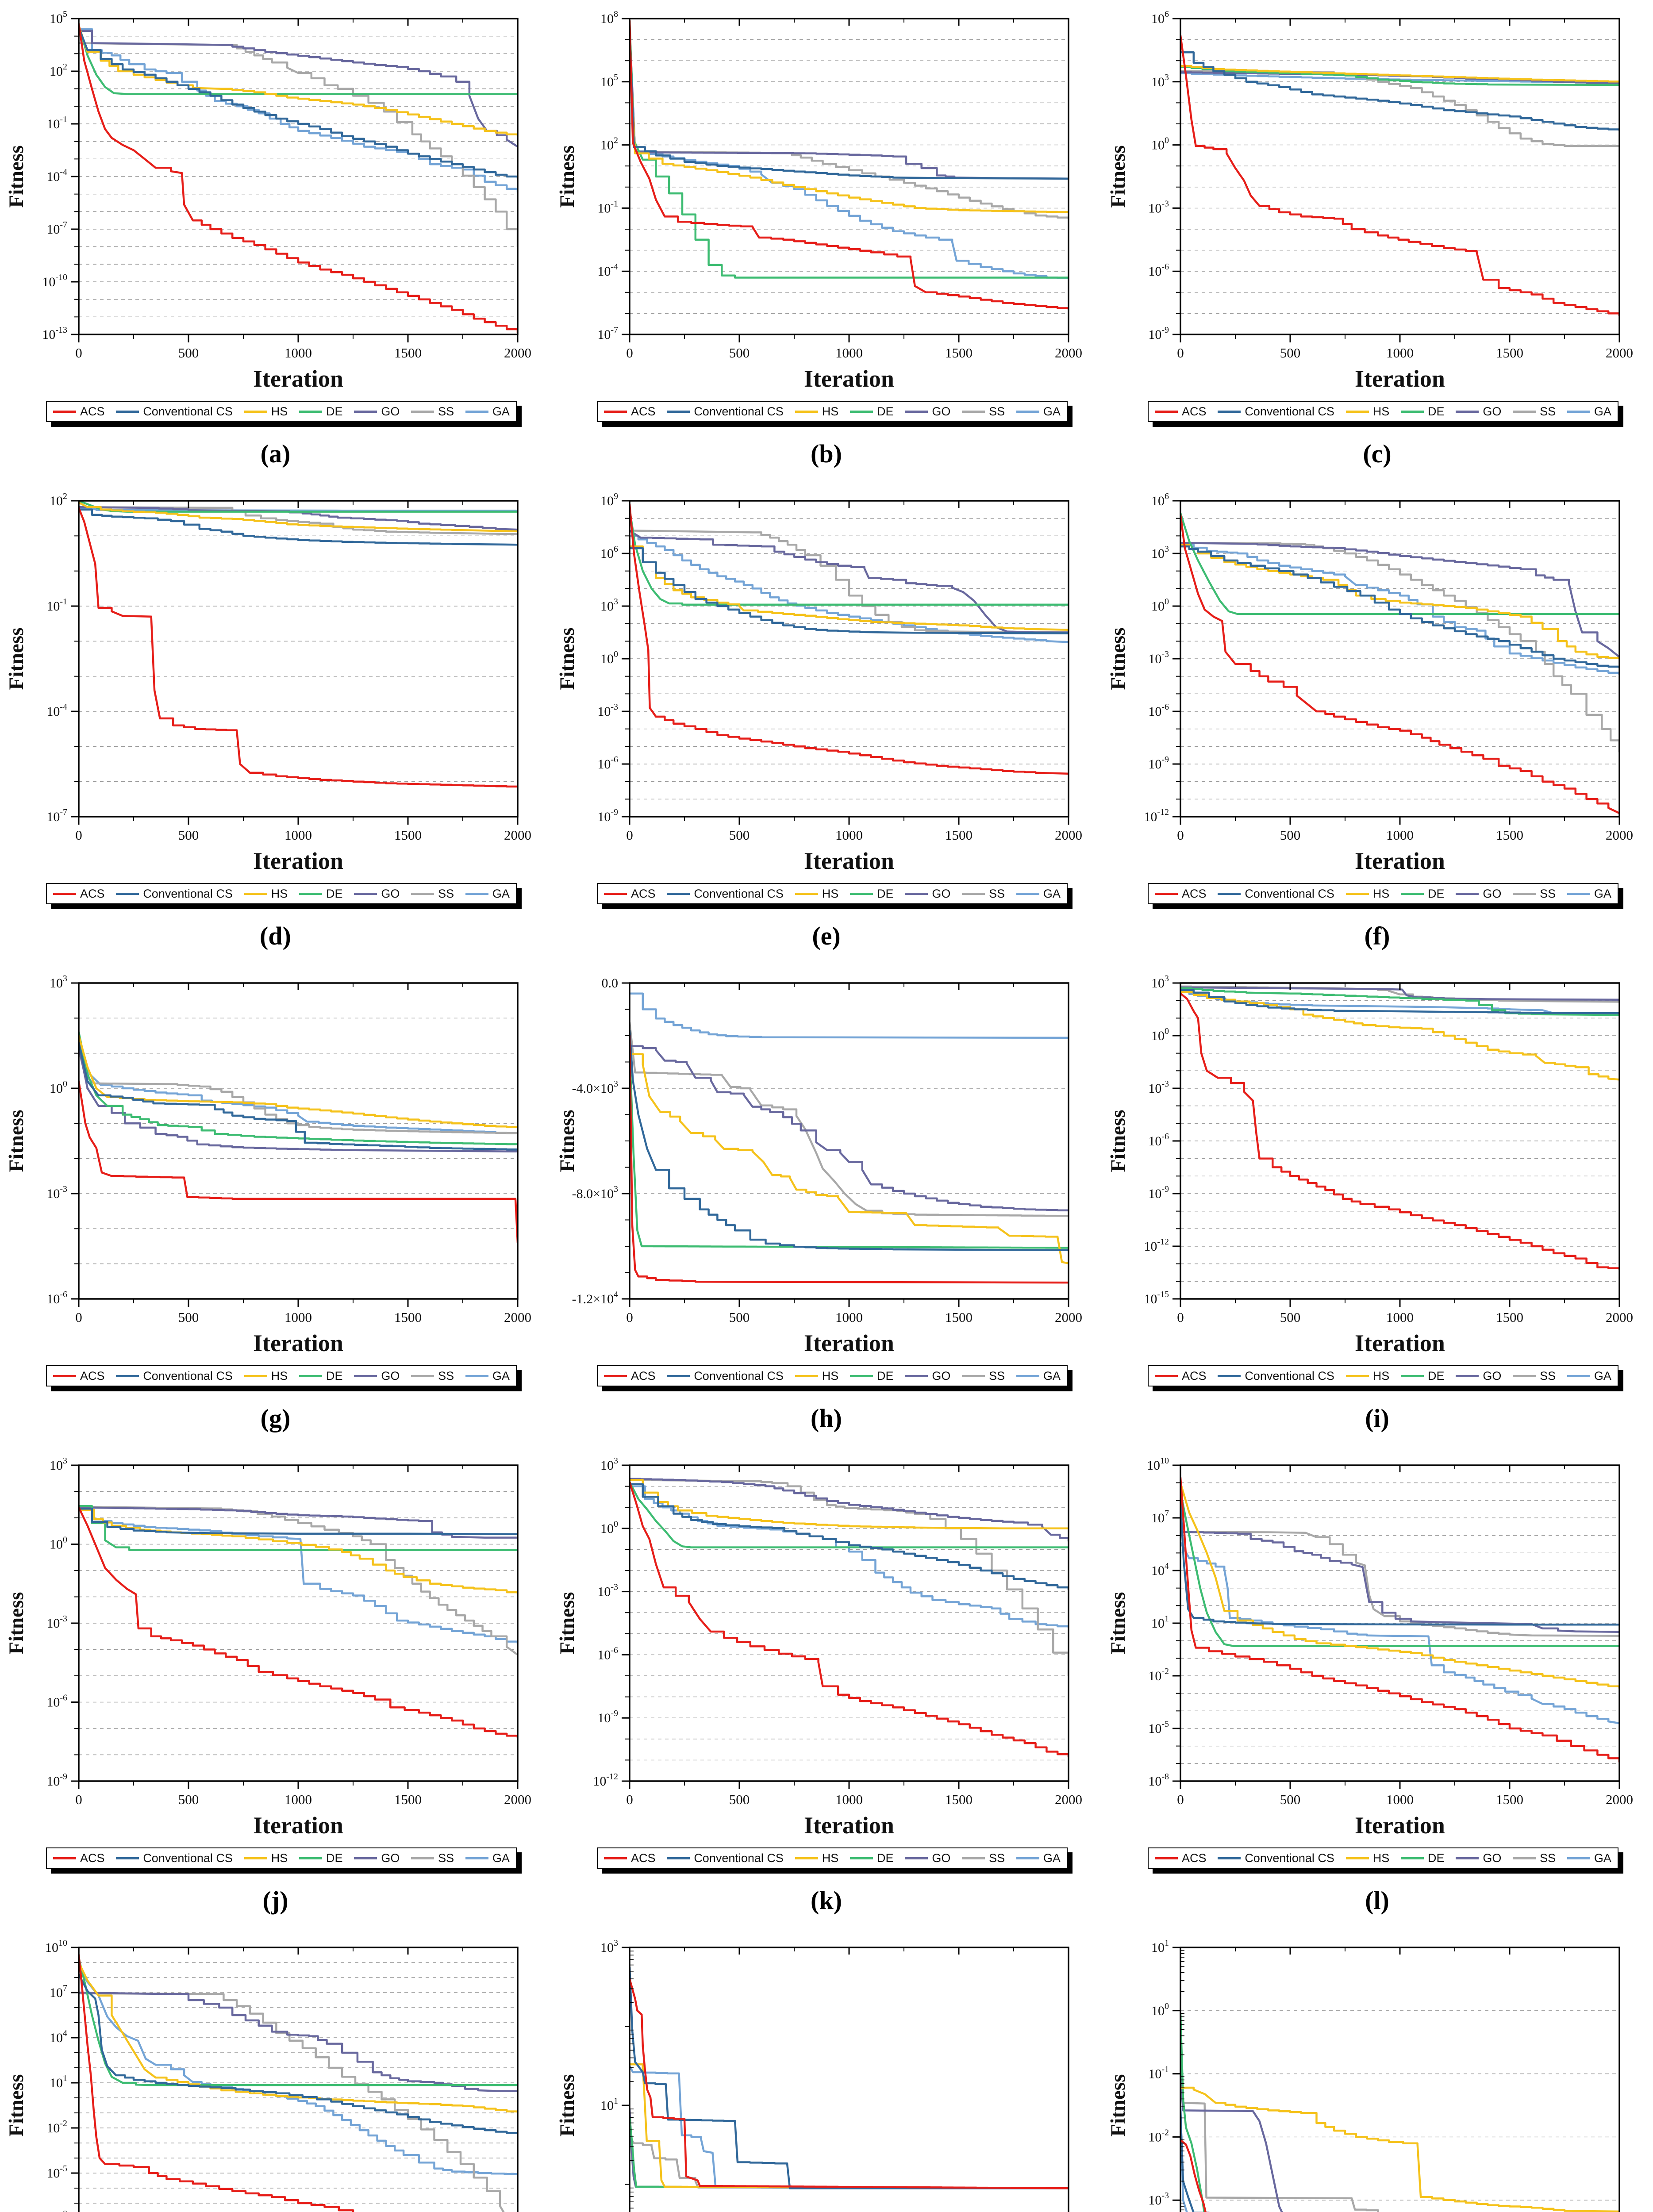 The height and width of the screenshot is (2212, 1653). What do you see at coordinates (92, 1375) in the screenshot?
I see `legend-label: ACS` at bounding box center [92, 1375].